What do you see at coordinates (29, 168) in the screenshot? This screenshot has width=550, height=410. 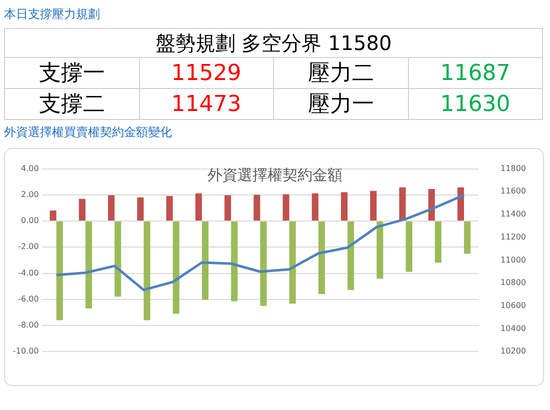 I see `y-tick-label: 4.00` at bounding box center [29, 168].